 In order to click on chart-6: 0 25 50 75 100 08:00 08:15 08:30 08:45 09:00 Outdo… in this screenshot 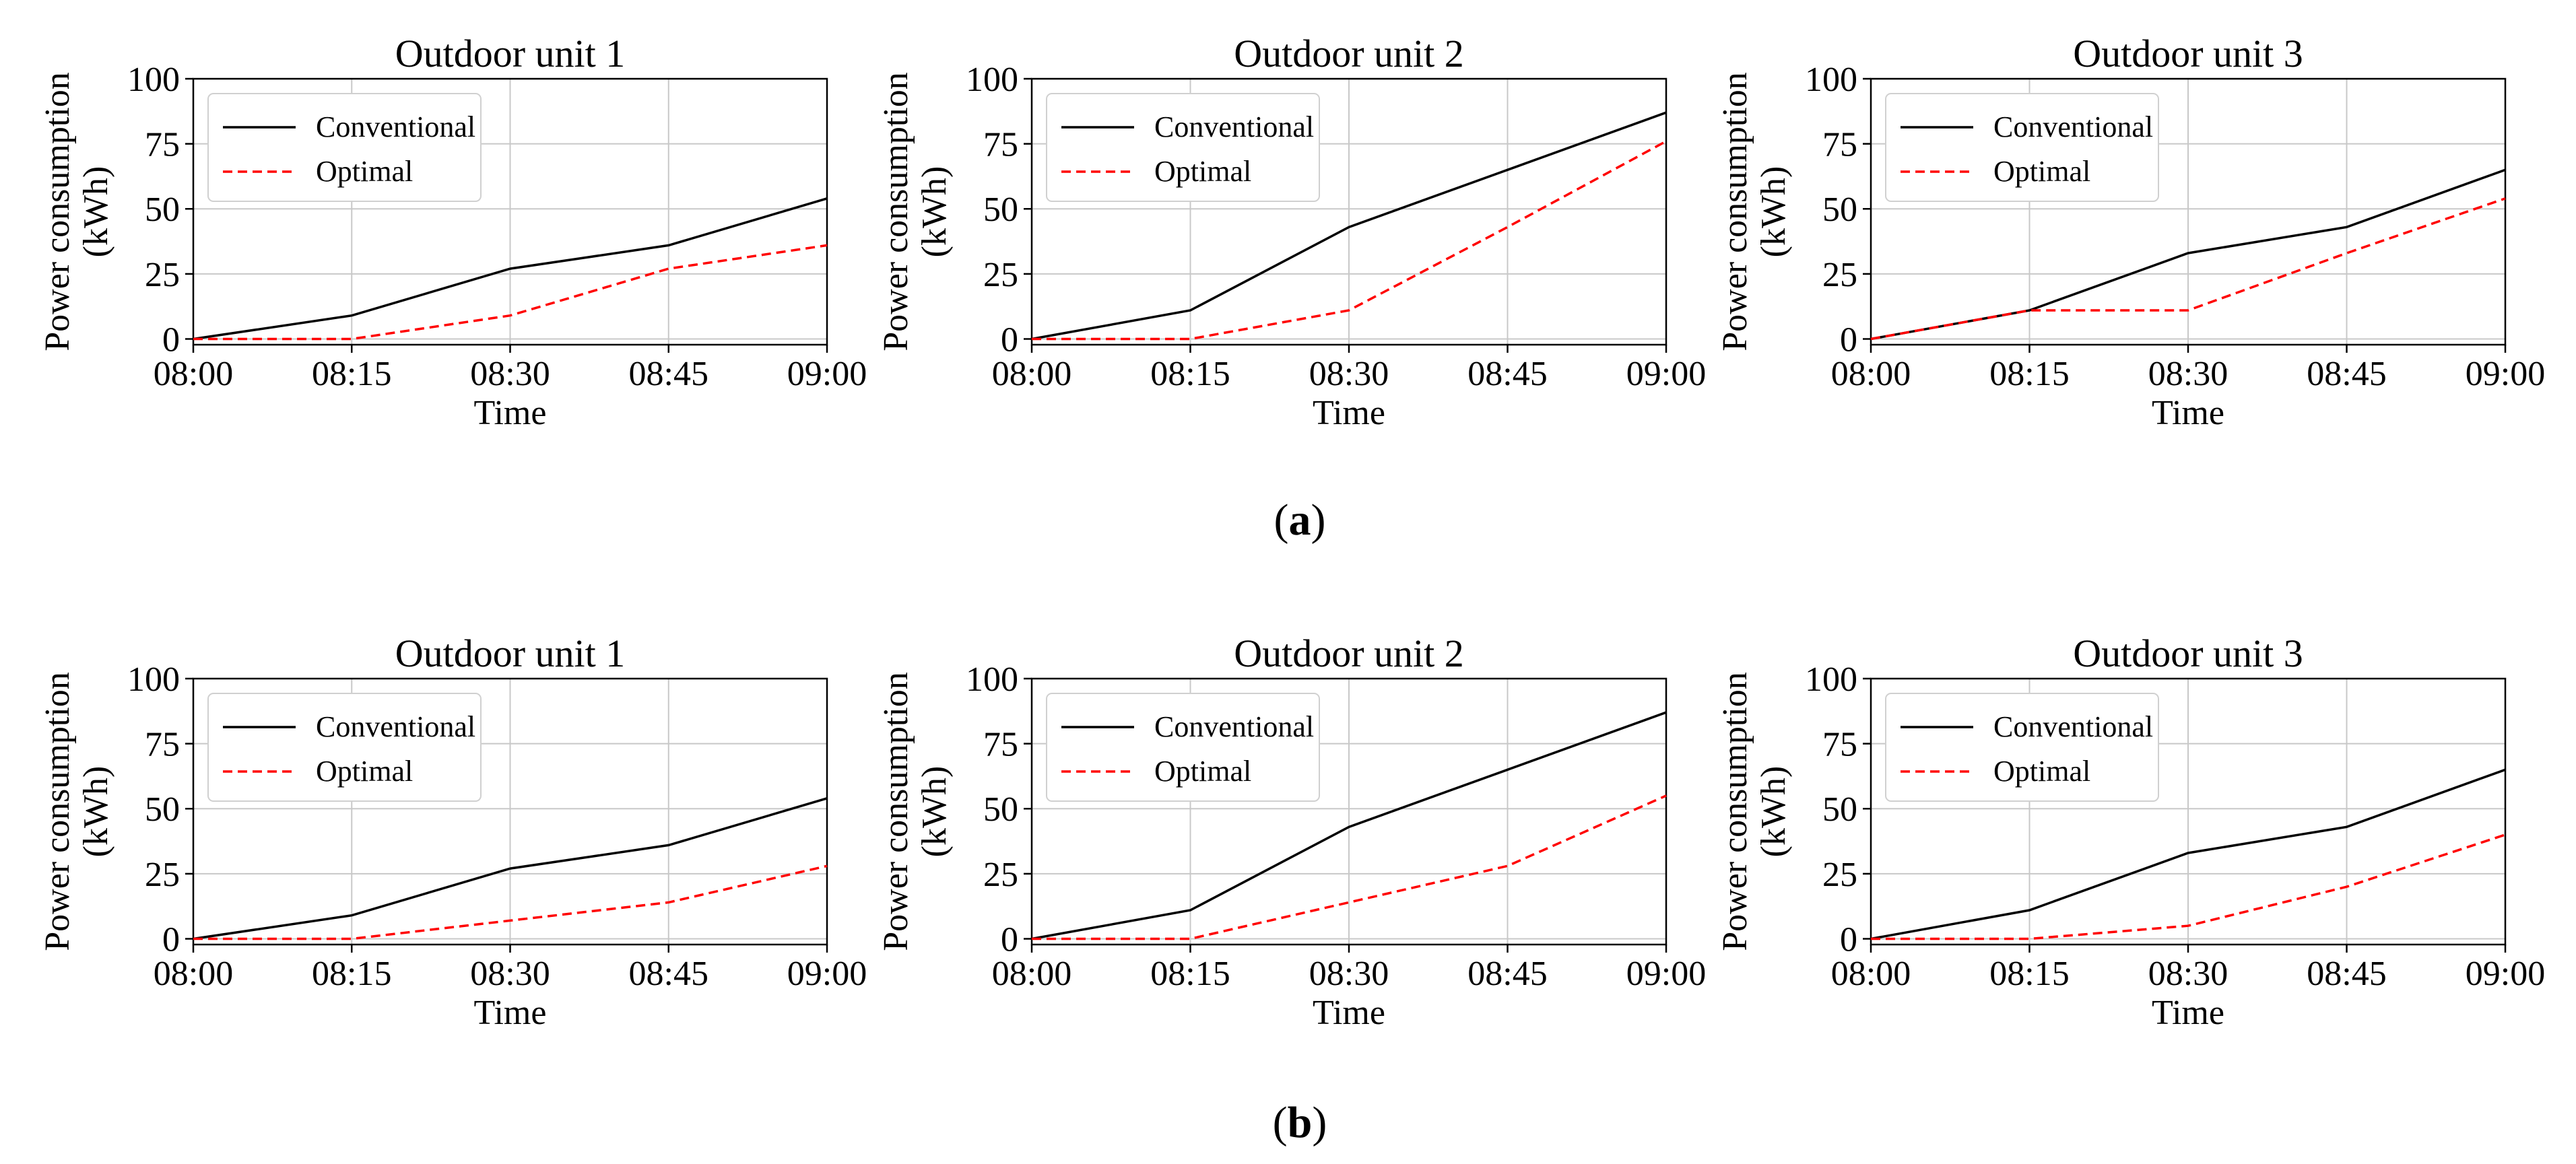, I will do `click(2130, 831)`.